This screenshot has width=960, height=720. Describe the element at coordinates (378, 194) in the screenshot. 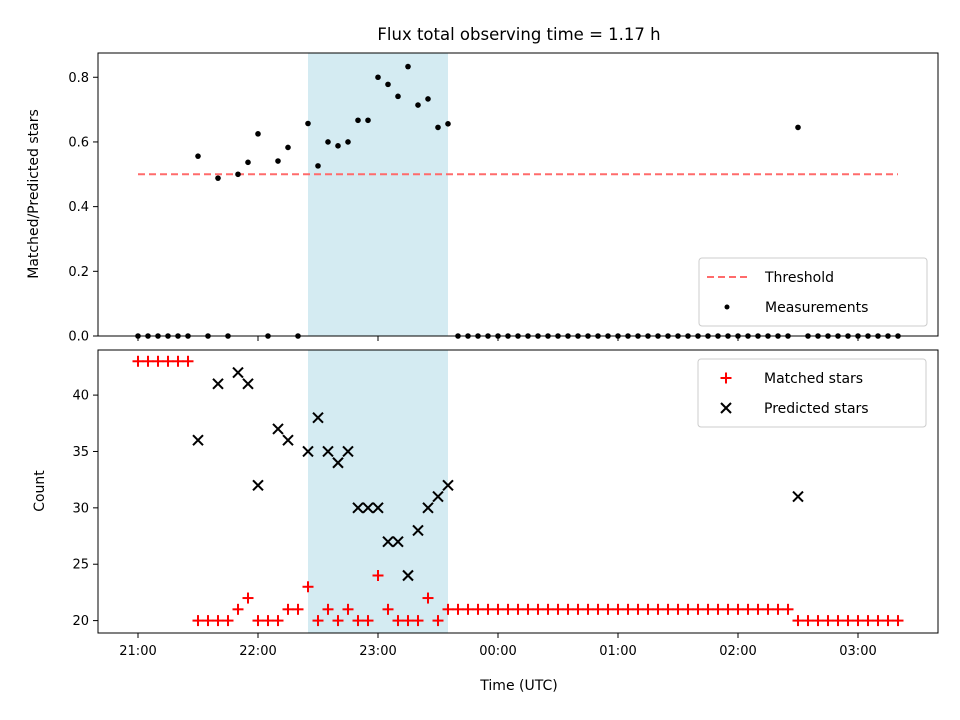

I see `top-highlight-span` at that location.